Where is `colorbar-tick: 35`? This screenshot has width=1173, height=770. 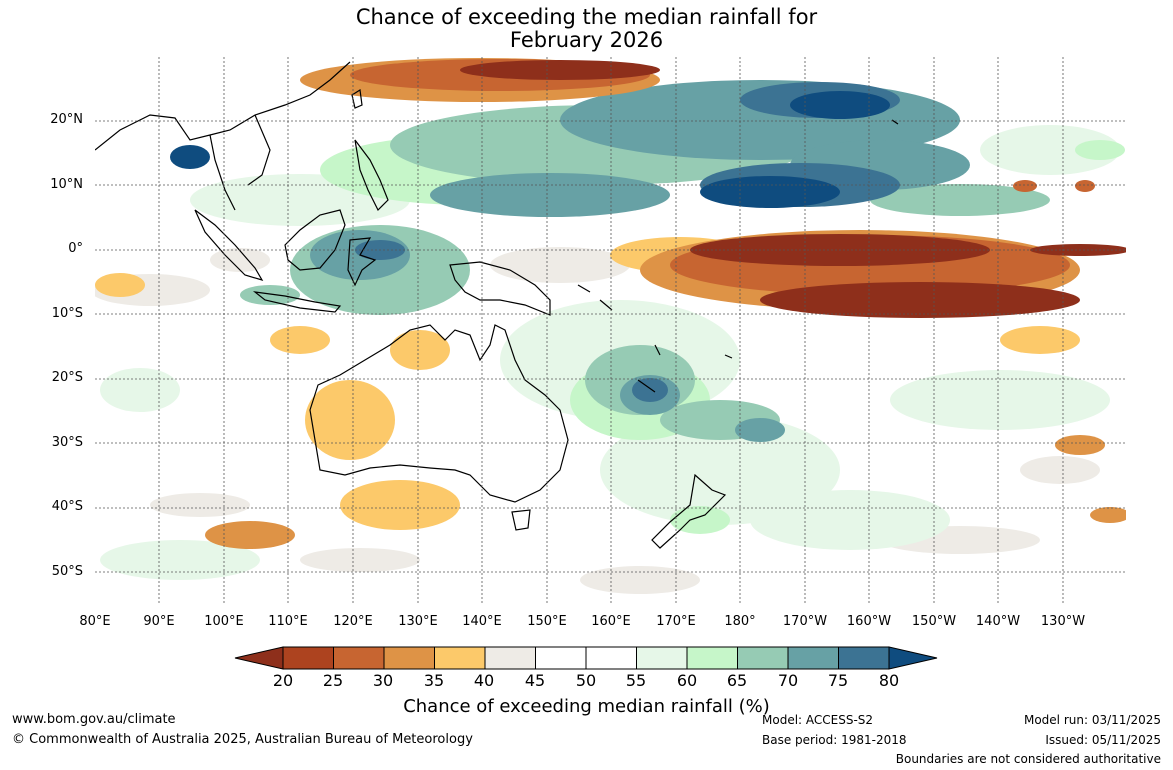
colorbar-tick: 35 is located at coordinates (434, 680).